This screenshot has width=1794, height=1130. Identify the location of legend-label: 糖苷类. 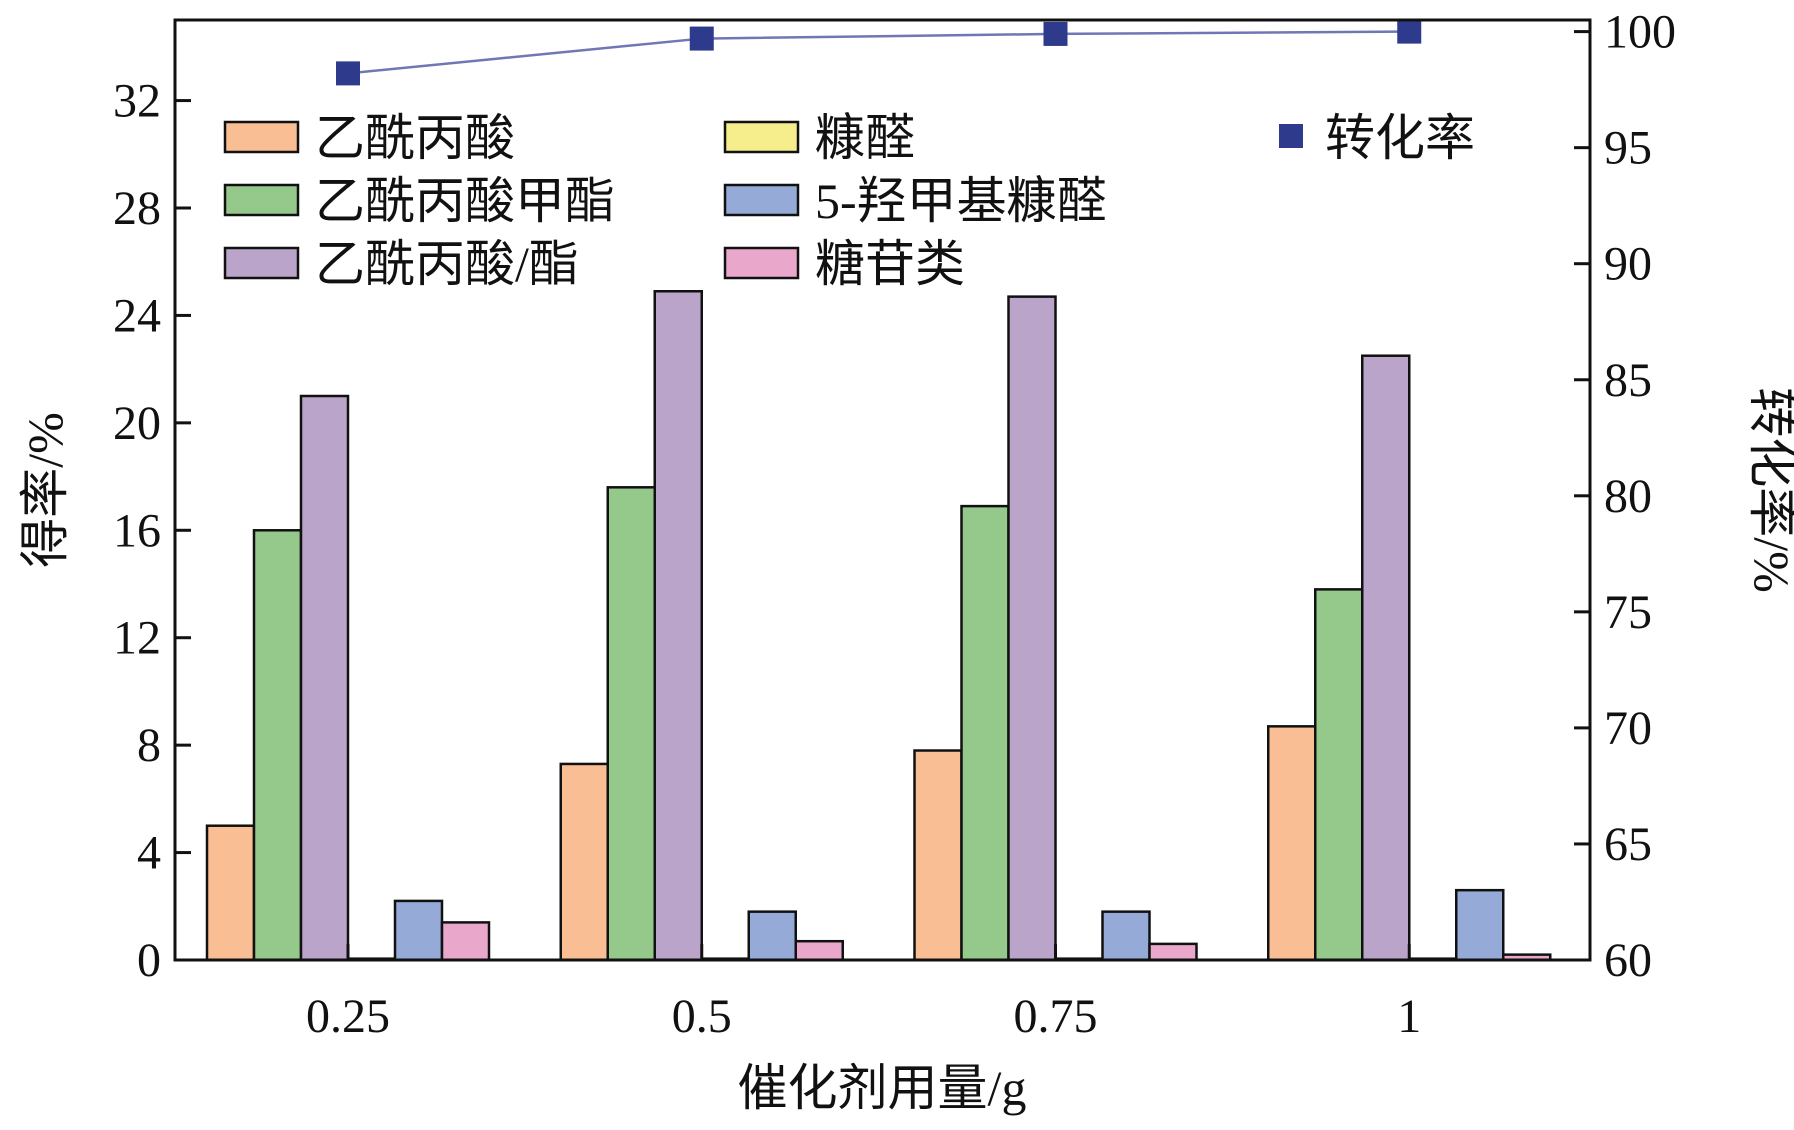
(890, 264).